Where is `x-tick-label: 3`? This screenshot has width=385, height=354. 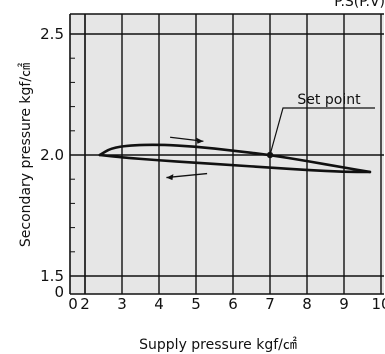 x-tick-label: 3 is located at coordinates (122, 304).